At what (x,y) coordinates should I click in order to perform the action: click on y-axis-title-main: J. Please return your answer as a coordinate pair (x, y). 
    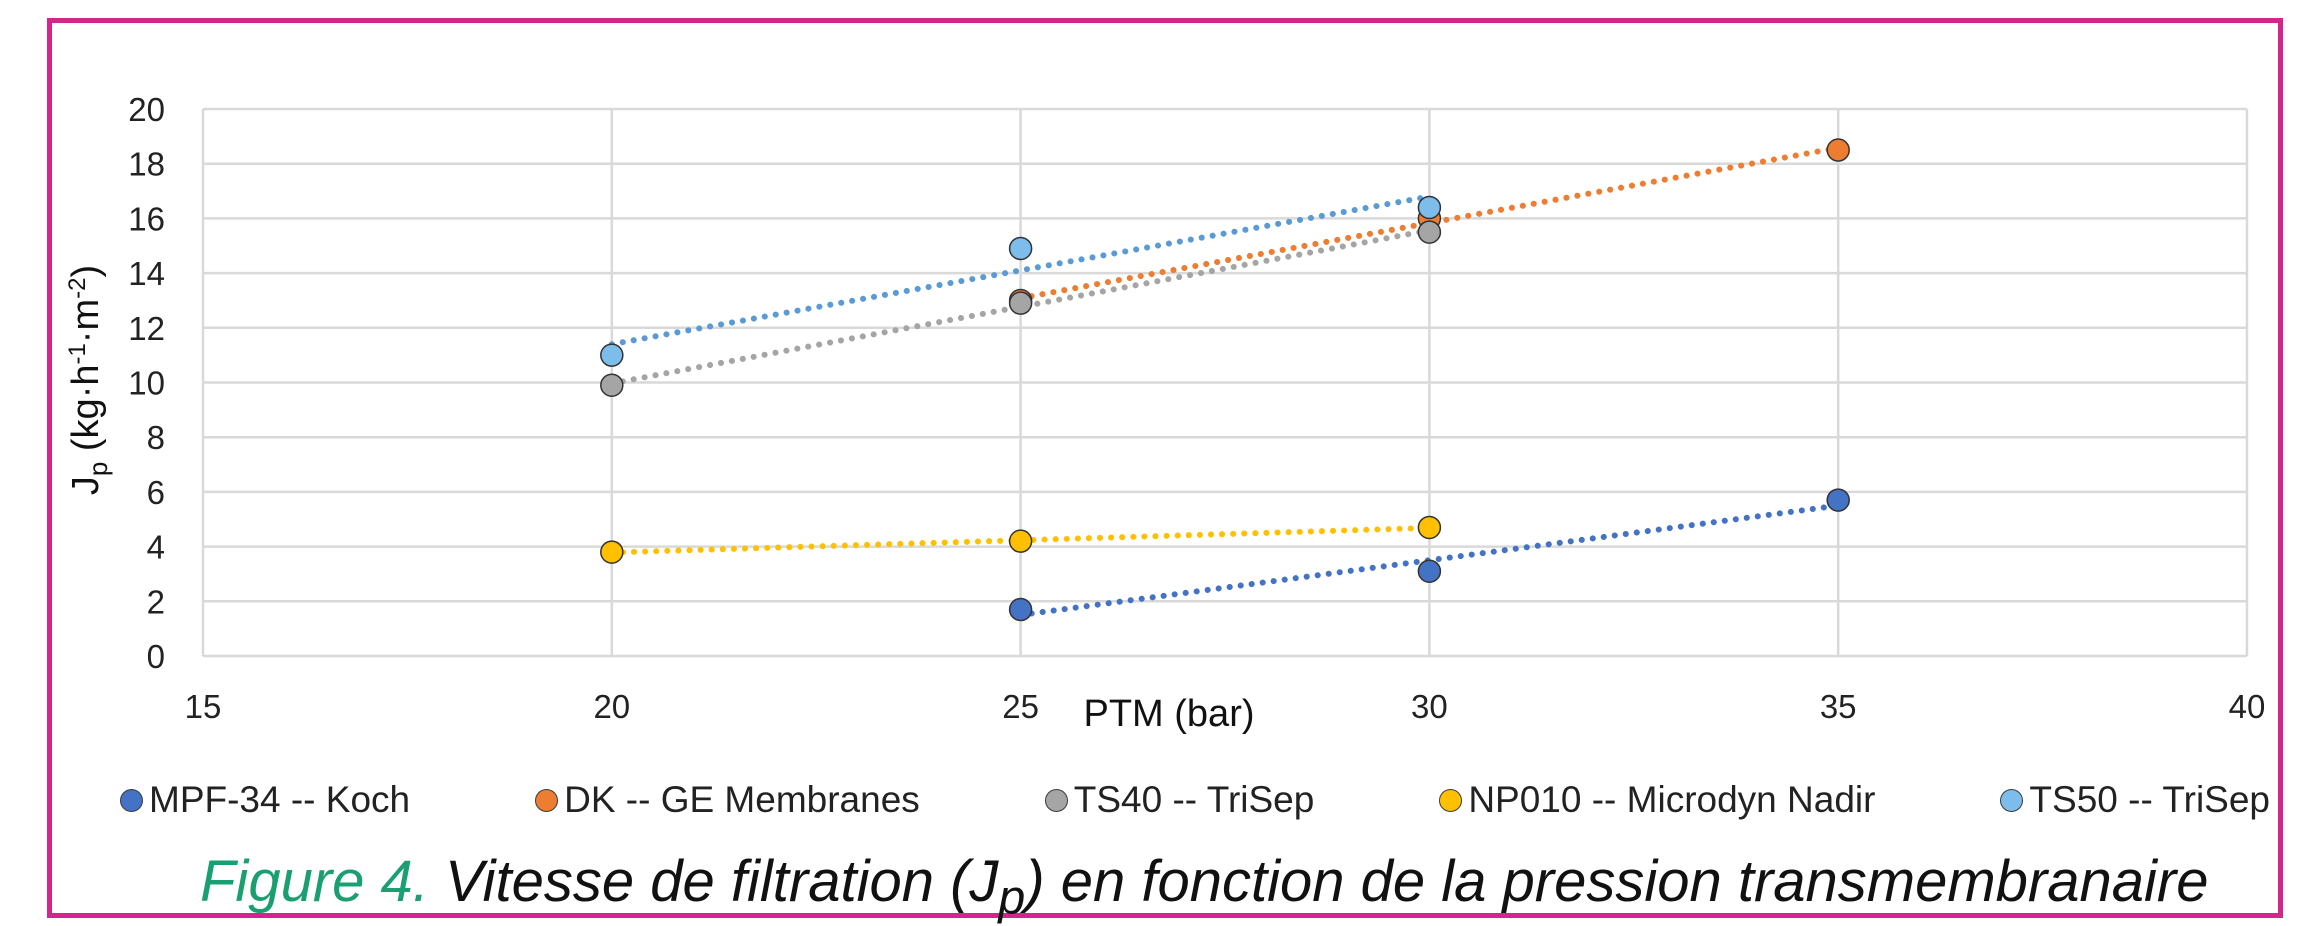
    Looking at the image, I should click on (86, 485).